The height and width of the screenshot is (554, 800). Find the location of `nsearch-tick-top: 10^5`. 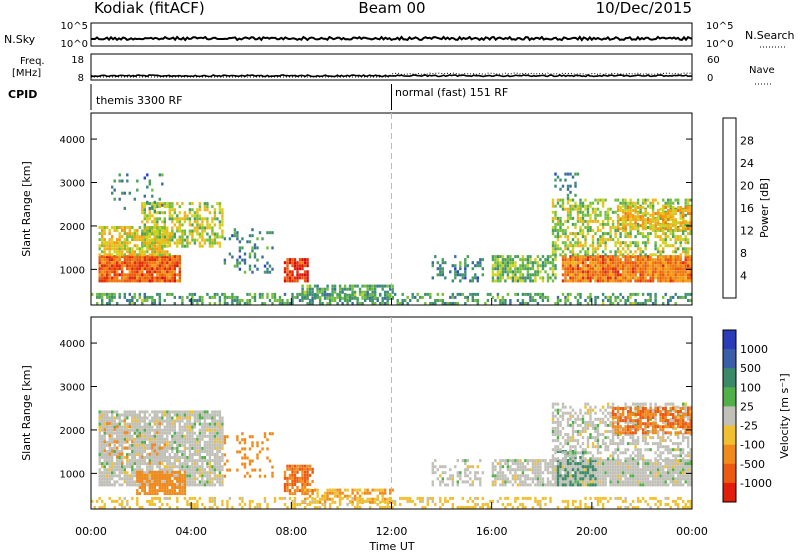

nsearch-tick-top: 10^5 is located at coordinates (719, 26).